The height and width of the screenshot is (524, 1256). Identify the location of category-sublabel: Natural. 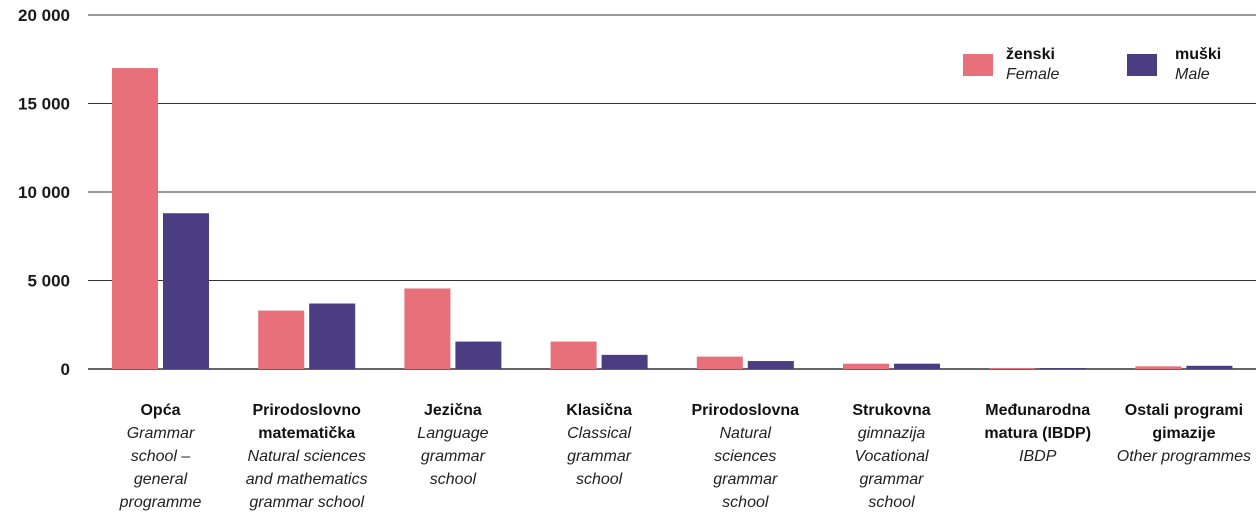
(746, 433).